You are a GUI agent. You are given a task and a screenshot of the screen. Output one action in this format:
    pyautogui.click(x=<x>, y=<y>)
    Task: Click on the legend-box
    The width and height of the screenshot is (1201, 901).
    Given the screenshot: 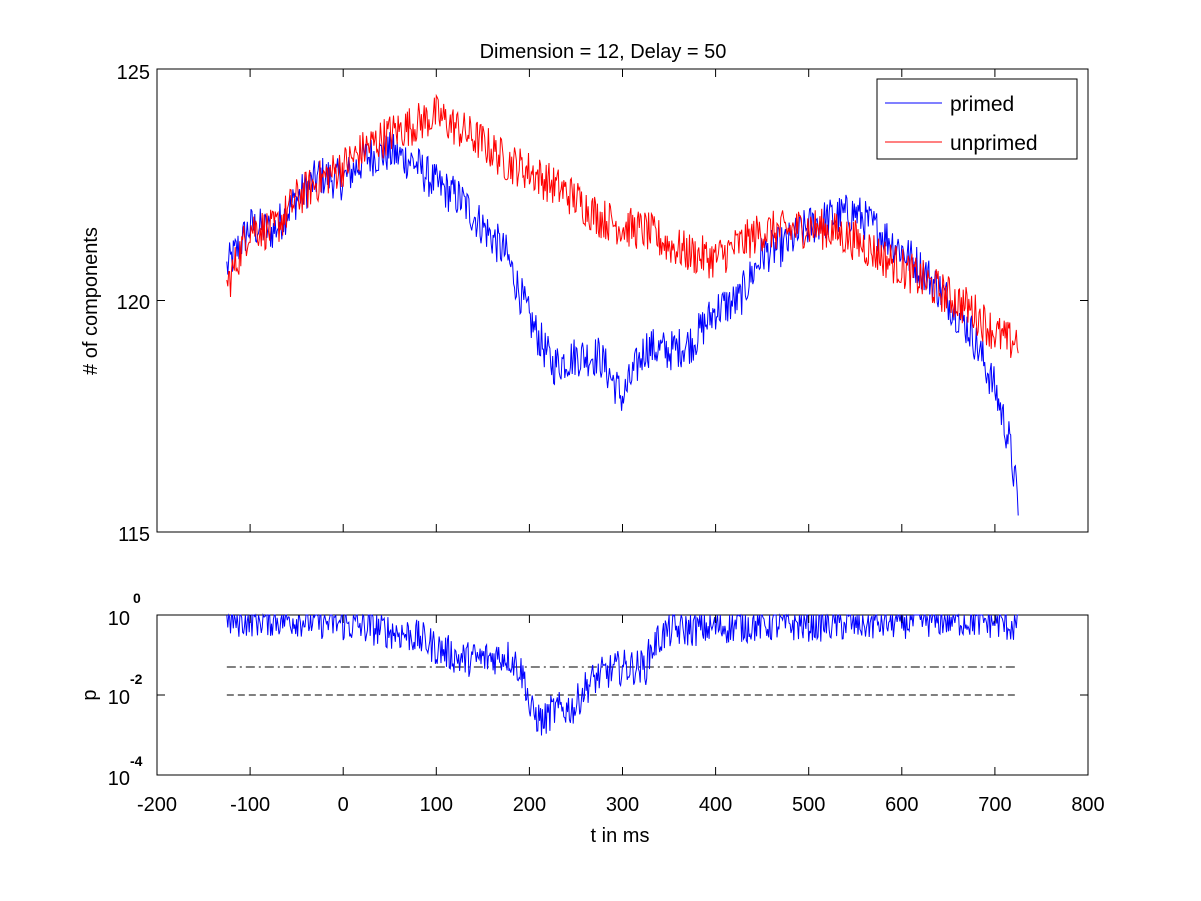 What is the action you would take?
    pyautogui.click(x=977, y=119)
    